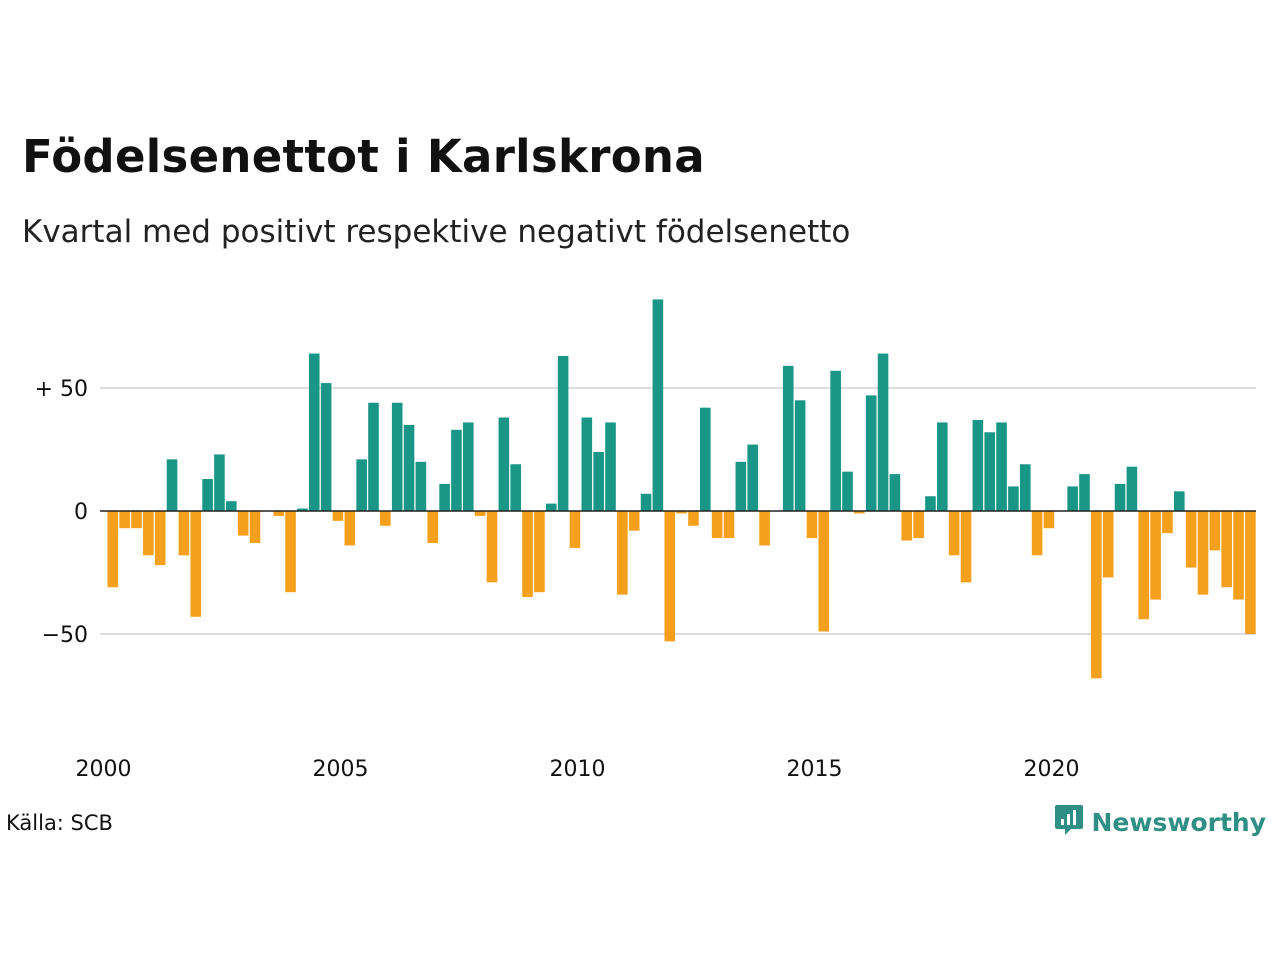 The width and height of the screenshot is (1280, 960). Describe the element at coordinates (59, 823) in the screenshot. I see `source-note: Källa: SCB` at that location.